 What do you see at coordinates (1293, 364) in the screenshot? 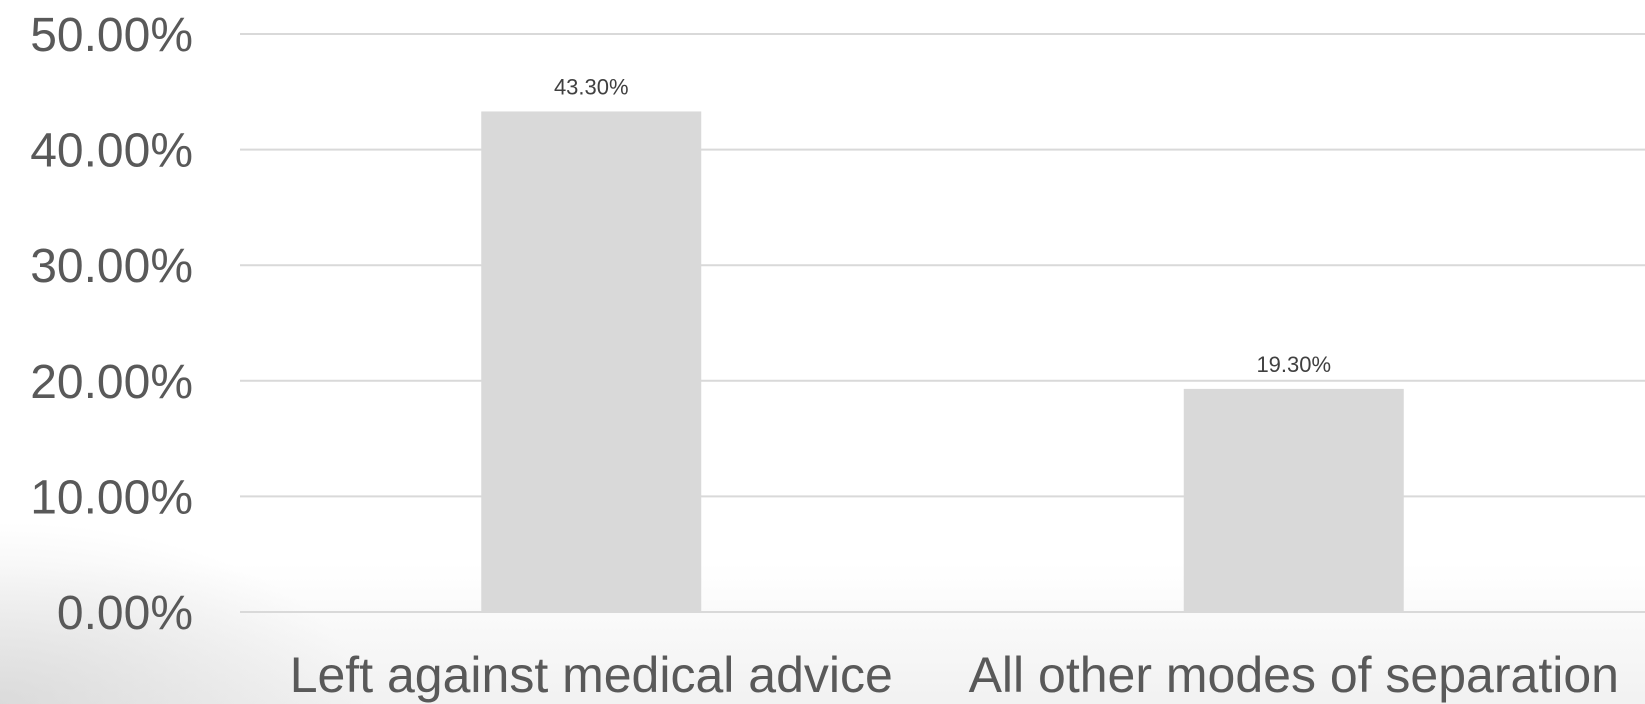
I see `bar-value-label: 19.30%` at bounding box center [1293, 364].